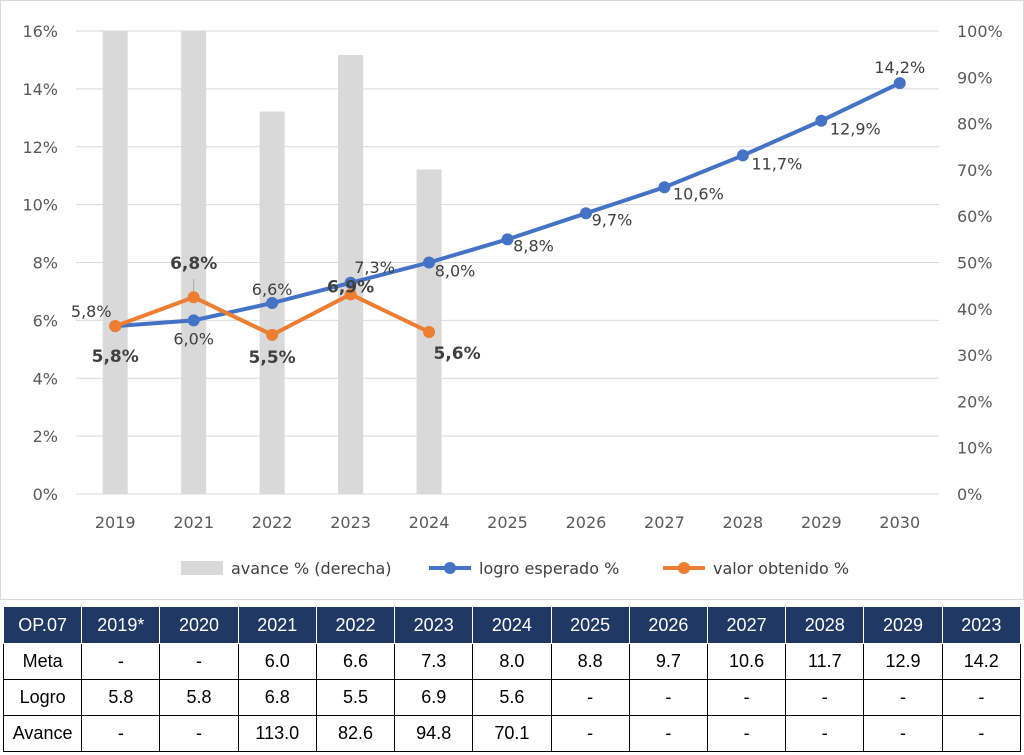 This screenshot has width=1024, height=755. I want to click on legend-label: valor obtenido %, so click(781, 568).